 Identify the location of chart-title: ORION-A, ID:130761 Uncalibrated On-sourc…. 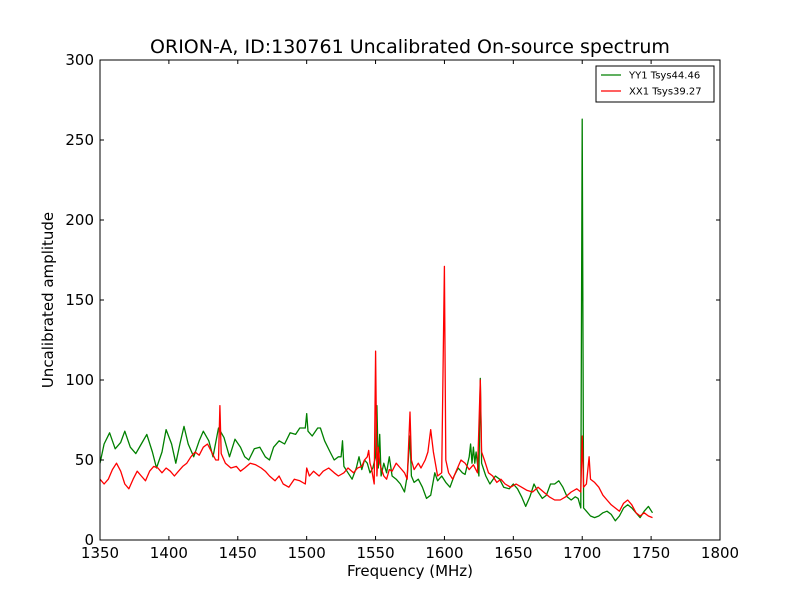
(410, 47).